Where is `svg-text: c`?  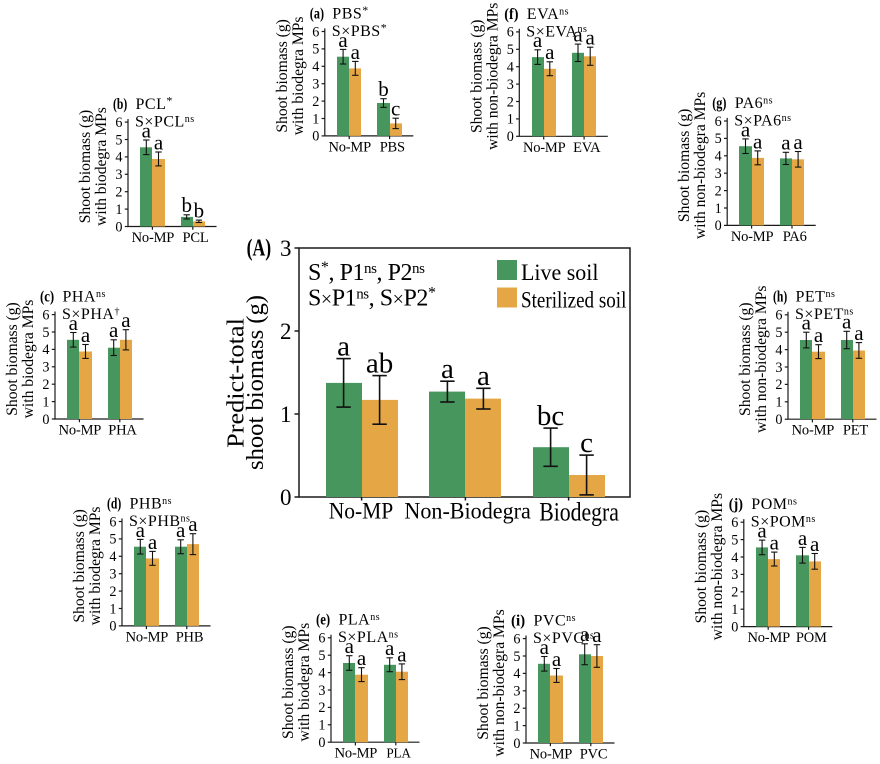
svg-text: c is located at coordinates (586, 443).